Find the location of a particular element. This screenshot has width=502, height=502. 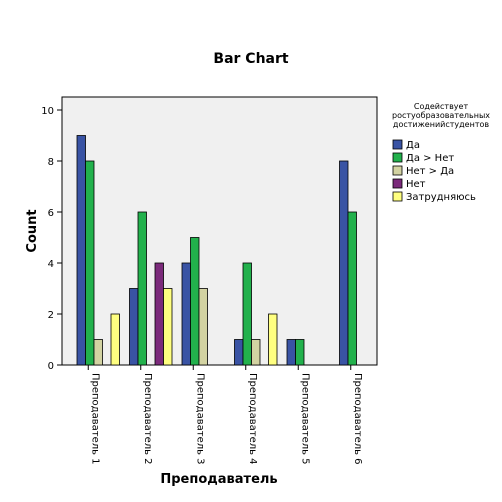

y-tick-label: 4 is located at coordinates (51, 264).